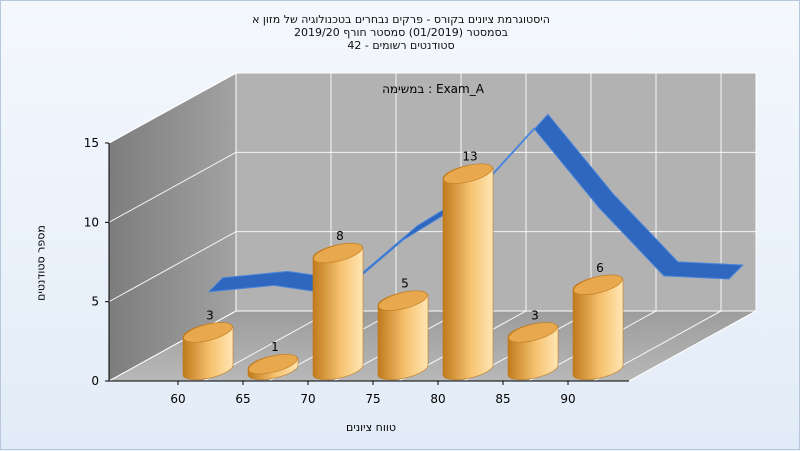  What do you see at coordinates (433, 89) in the screenshot?
I see `chart-legend-label: במשימה : Exam_A` at bounding box center [433, 89].